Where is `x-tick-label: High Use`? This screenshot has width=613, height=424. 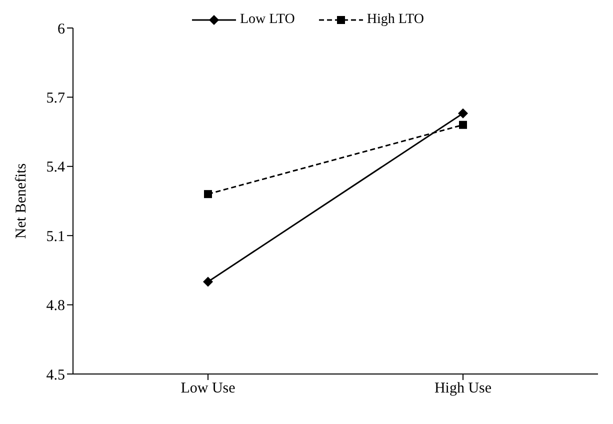 x-tick-label: High Use is located at coordinates (463, 388).